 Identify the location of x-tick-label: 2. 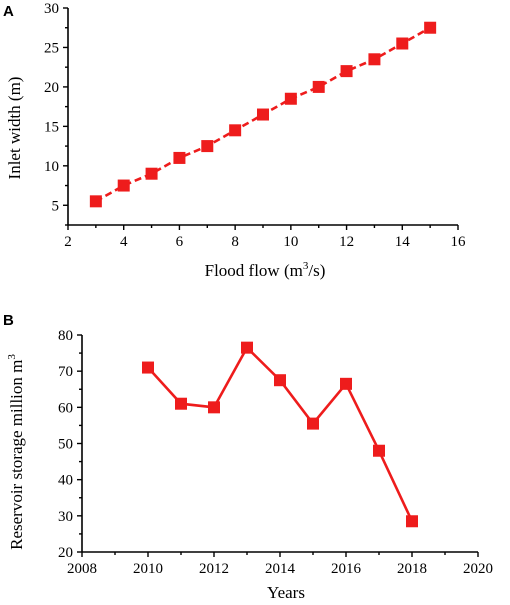
(68, 242).